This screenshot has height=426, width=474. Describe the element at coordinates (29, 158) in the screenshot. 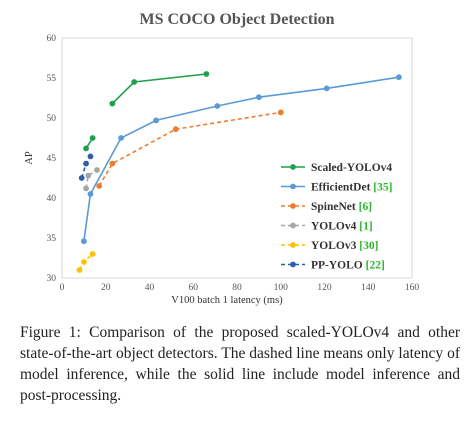

I see `y-axis-label: AP` at that location.